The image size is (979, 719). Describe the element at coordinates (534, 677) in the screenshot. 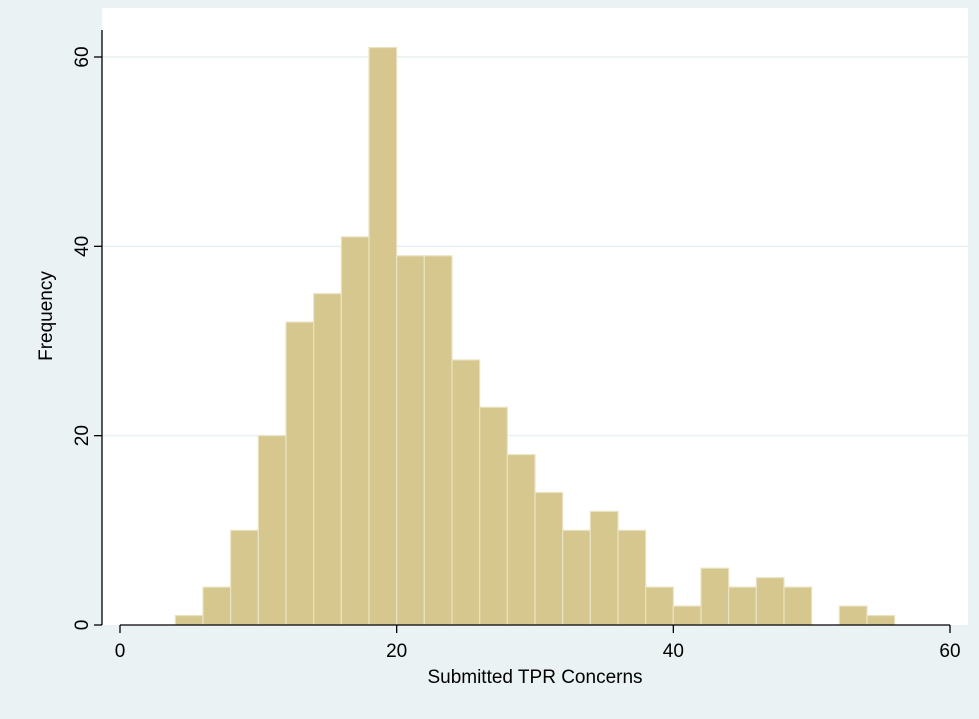

I see `x-axis-title: Submitted TPR Concerns` at that location.